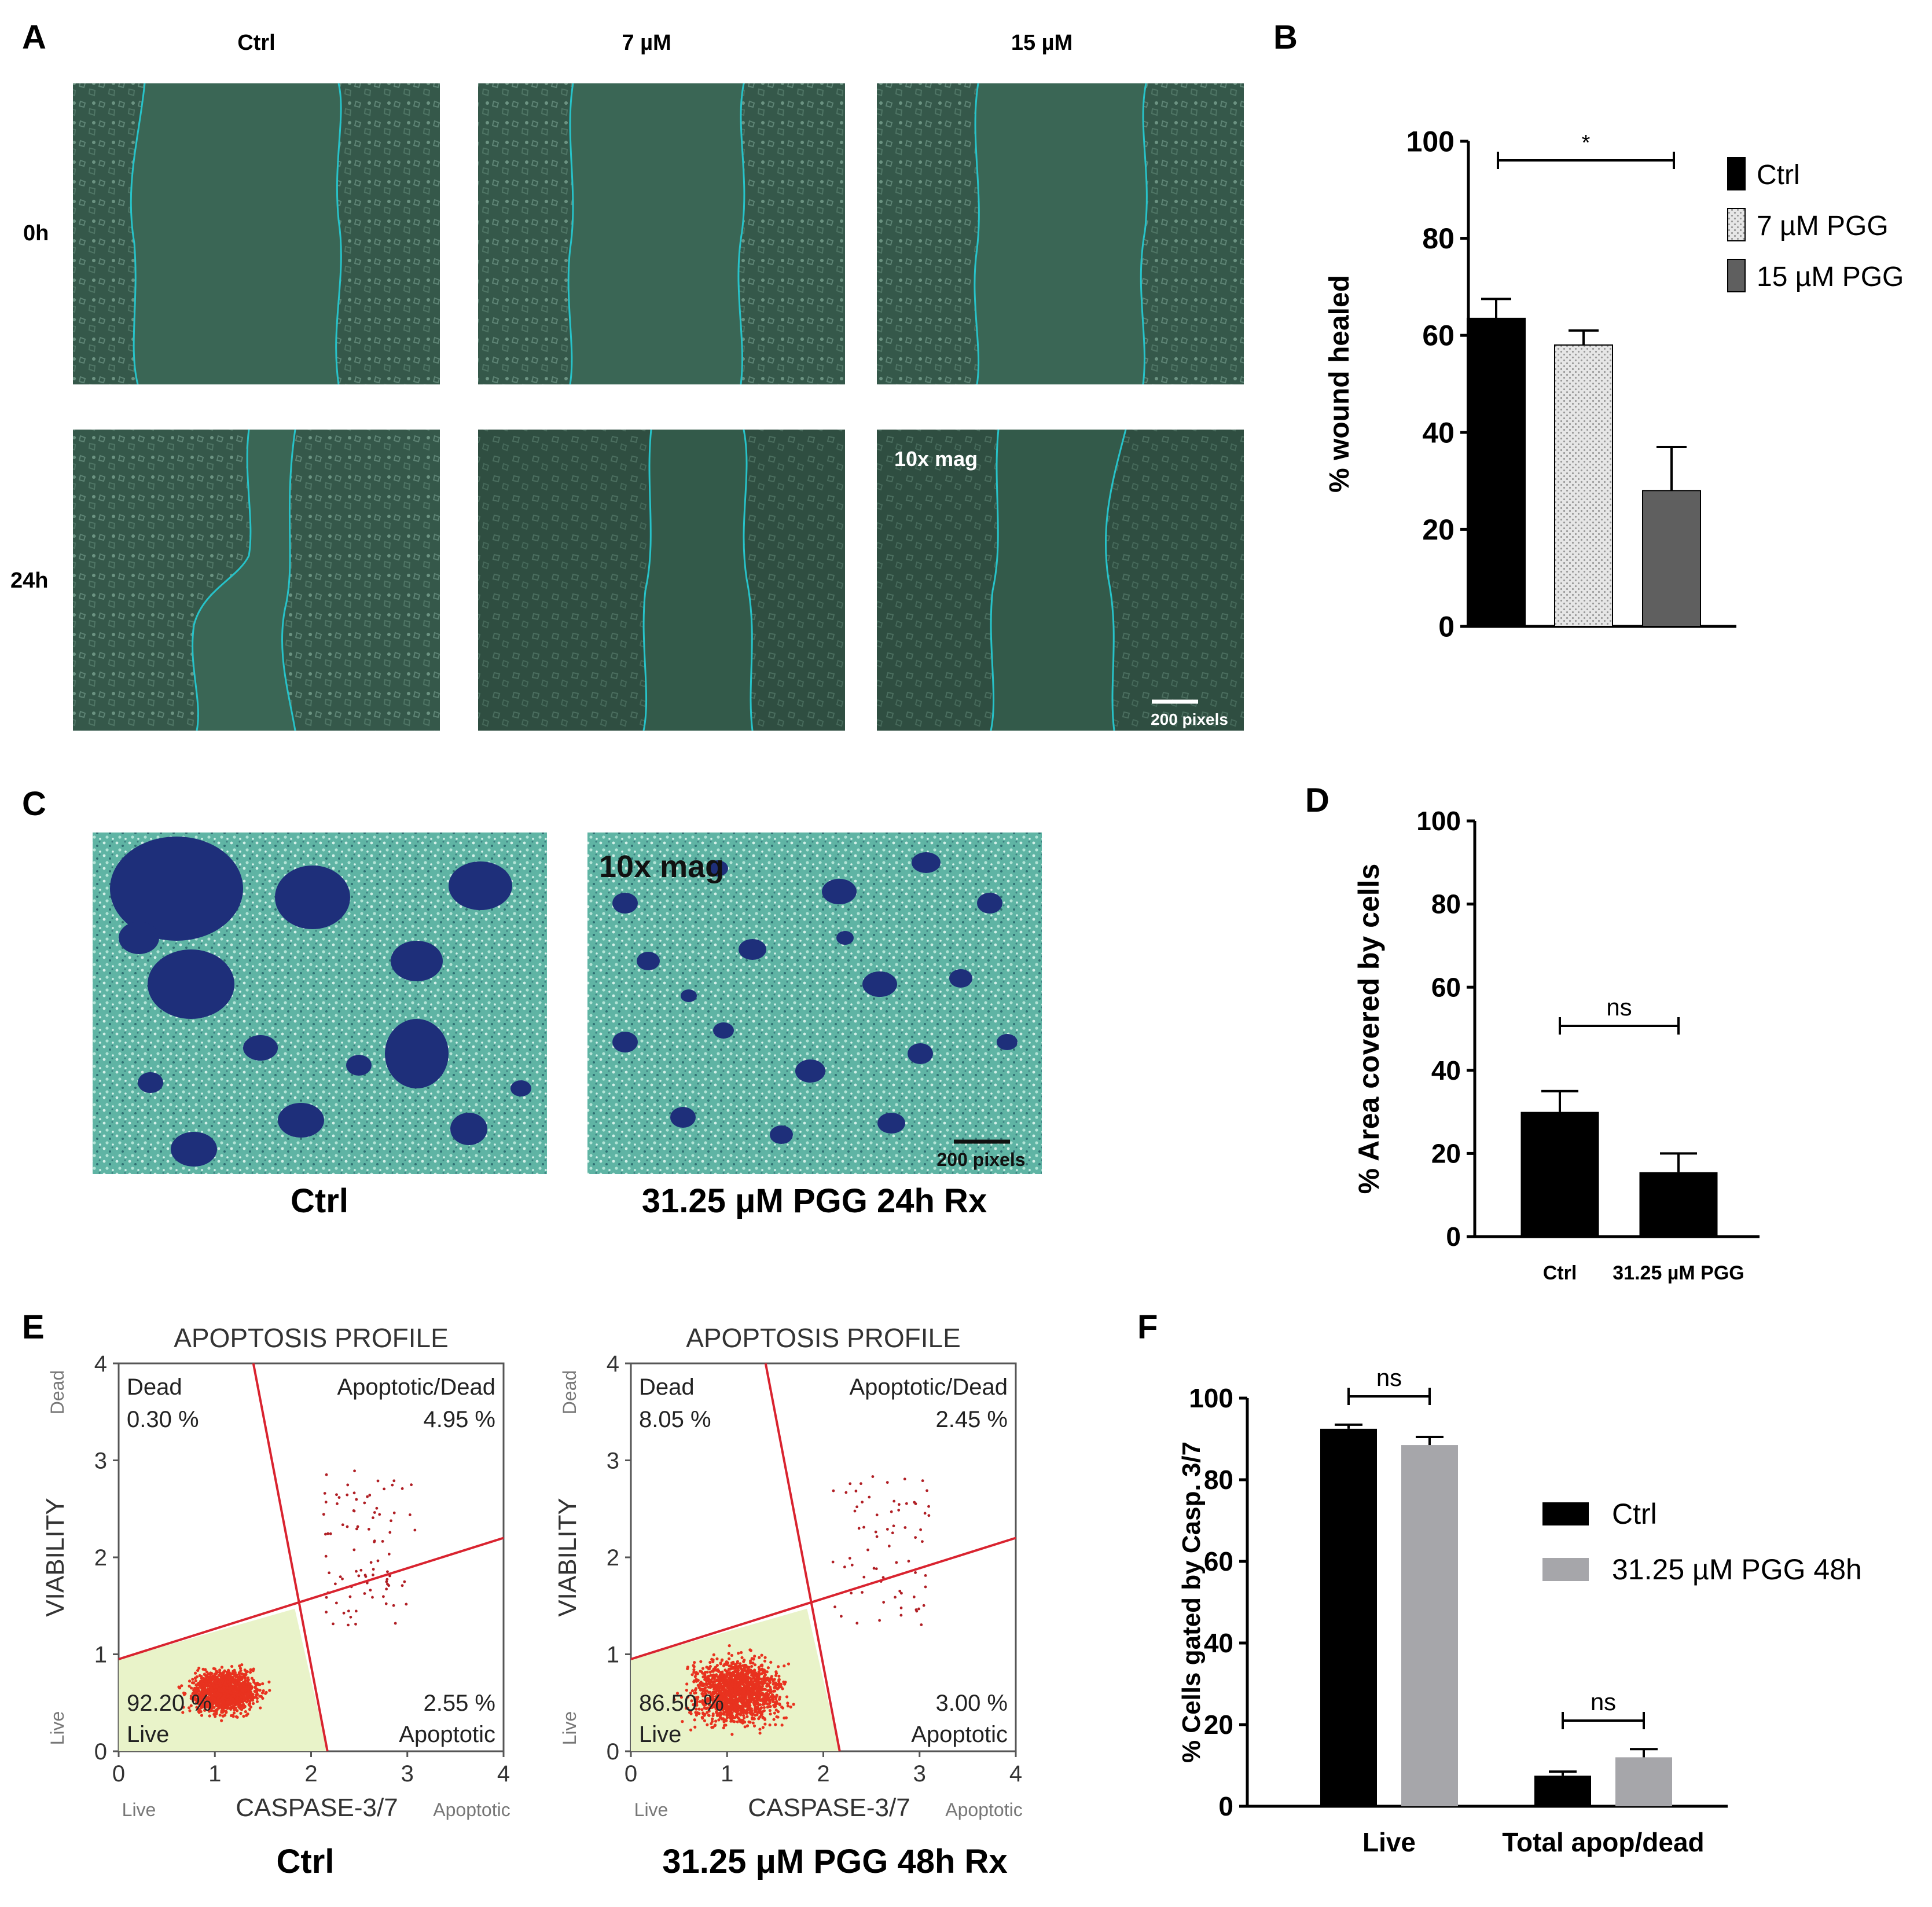 The image size is (1932, 1907). Describe the element at coordinates (1015, 1774) in the screenshot. I see `x-tick-label: 4` at that location.